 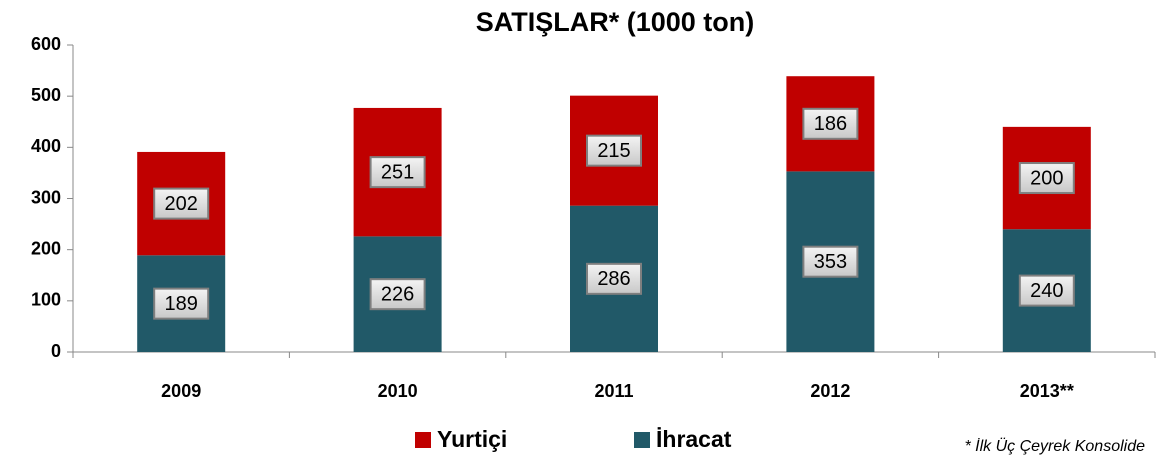 I want to click on value-label: 226, so click(x=397, y=294).